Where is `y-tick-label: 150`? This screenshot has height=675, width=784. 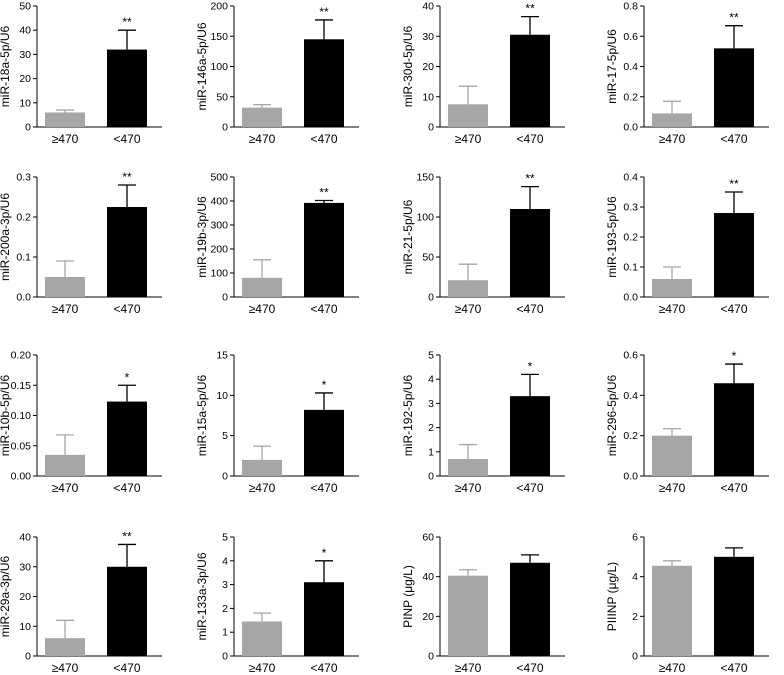 y-tick-label: 150 is located at coordinates (219, 37).